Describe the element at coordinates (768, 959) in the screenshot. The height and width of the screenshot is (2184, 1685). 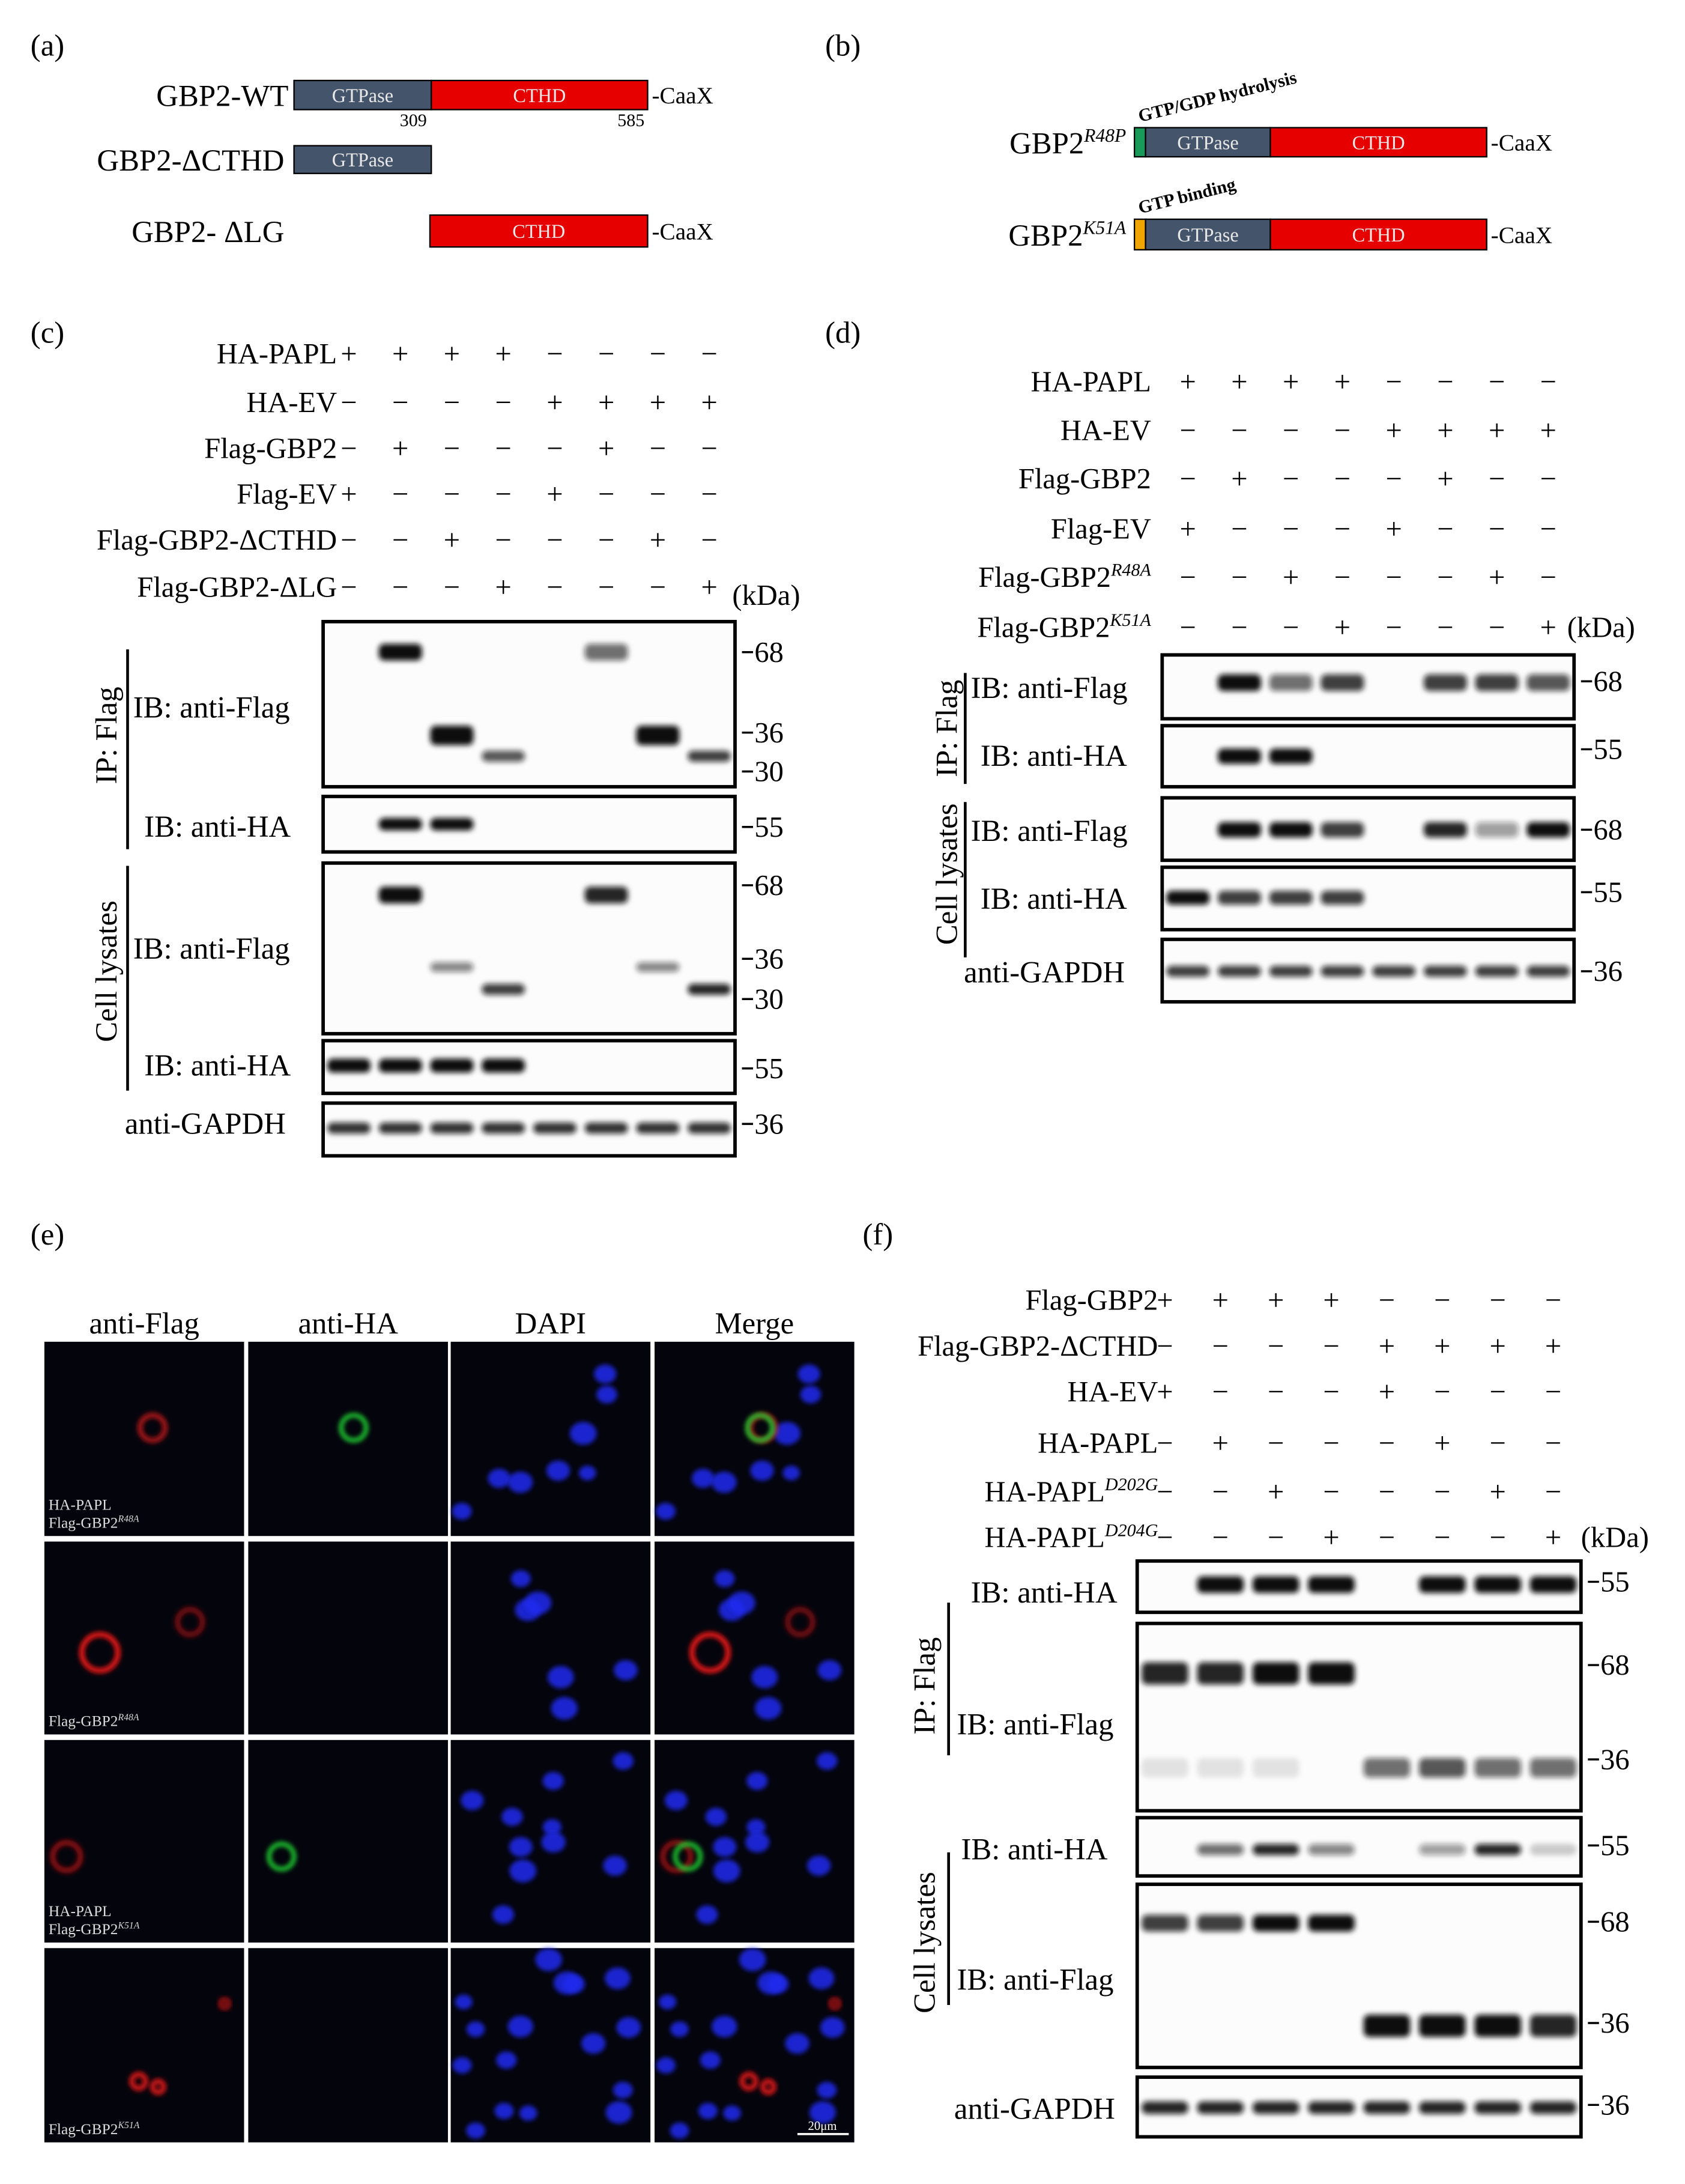
I see `marker-label: 36` at that location.